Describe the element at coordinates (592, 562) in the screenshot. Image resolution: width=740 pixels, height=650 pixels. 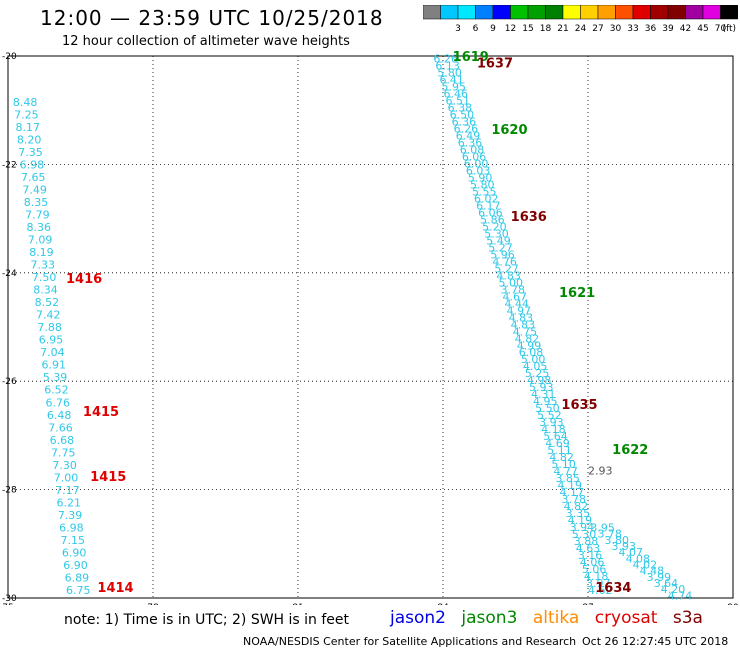
I see `wave-height-value: 4.06` at that location.